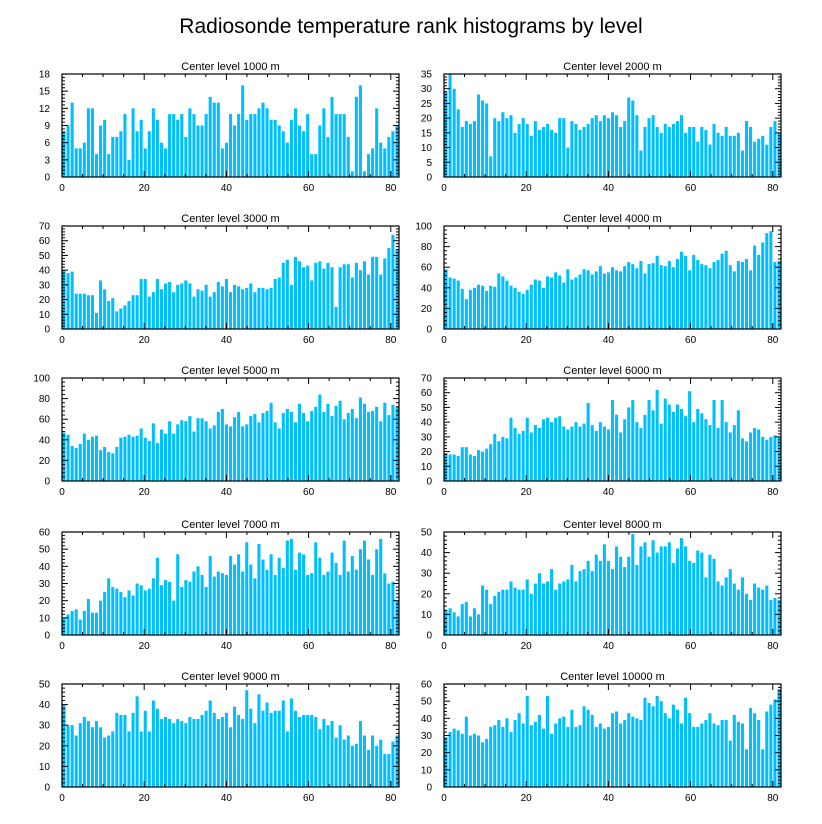 Image resolution: width=822 pixels, height=824 pixels. I want to click on x-tick-label: 60, so click(309, 340).